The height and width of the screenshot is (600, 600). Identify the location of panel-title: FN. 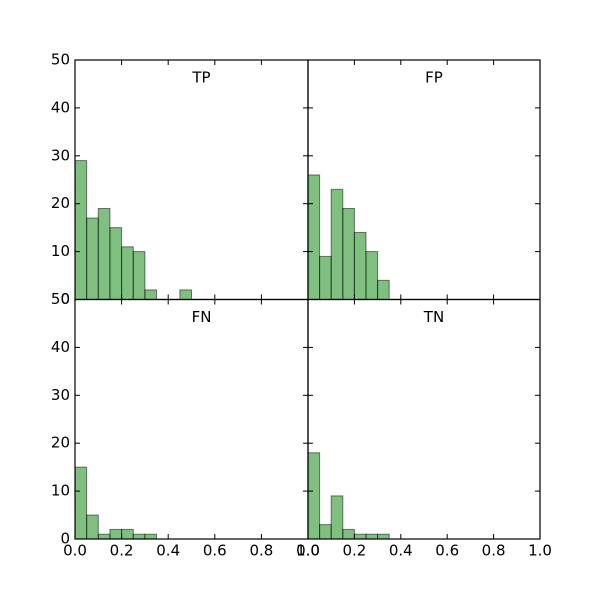
(202, 317).